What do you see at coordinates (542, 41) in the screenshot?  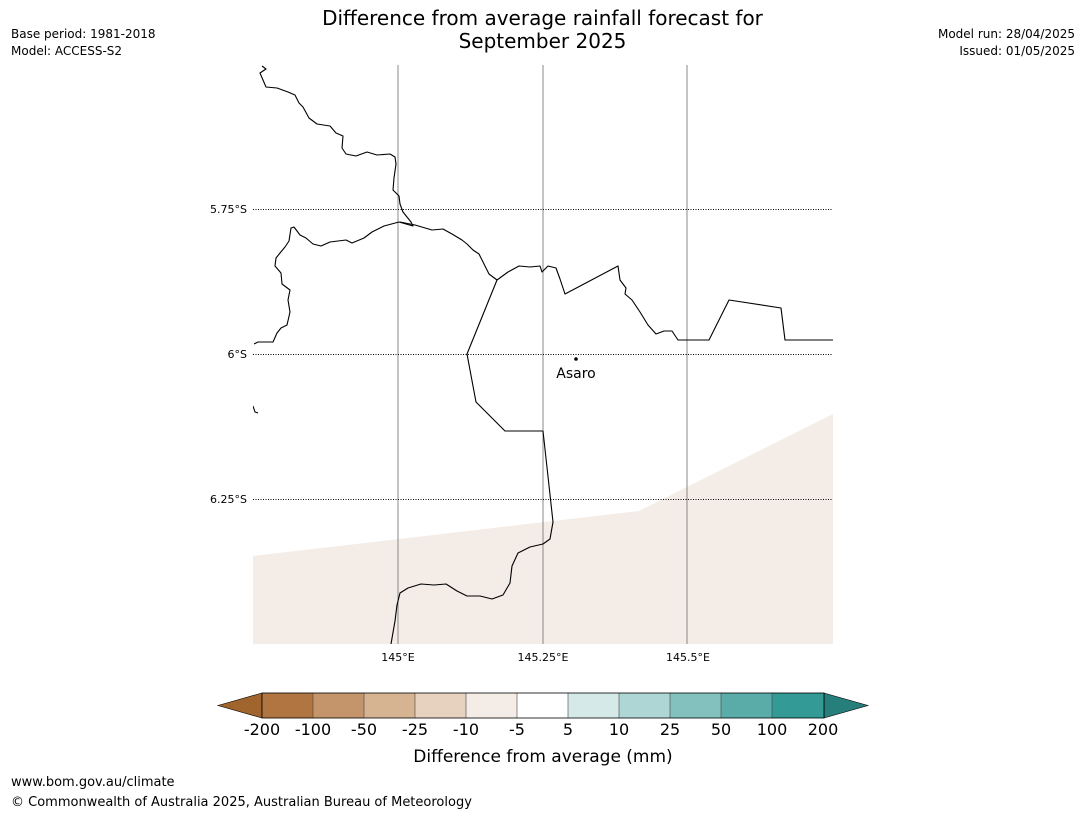 I see `title-line-2: September 2025` at bounding box center [542, 41].